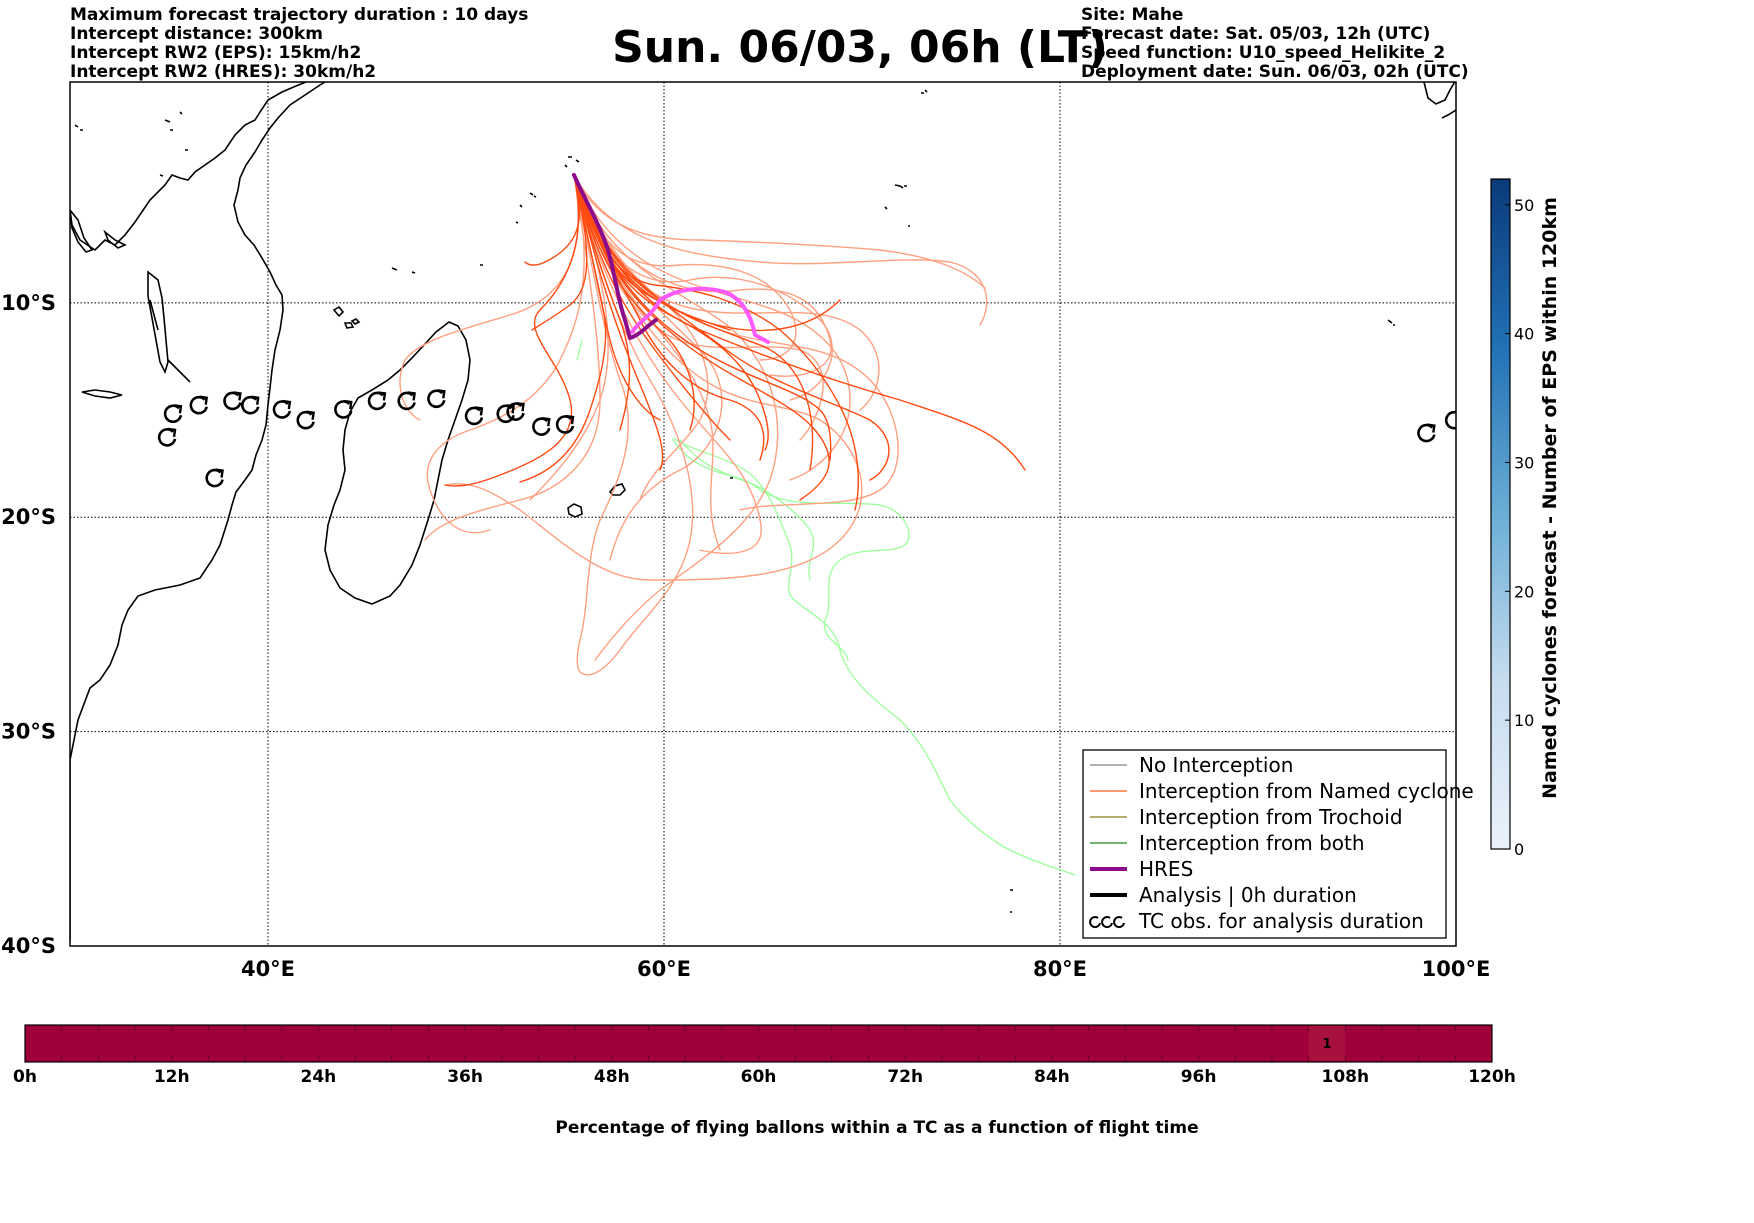  I want to click on timebar: 1 0h 12h 24h 36h 48h 60h 72h 84h 96h 108h 120h, so click(764, 1055).